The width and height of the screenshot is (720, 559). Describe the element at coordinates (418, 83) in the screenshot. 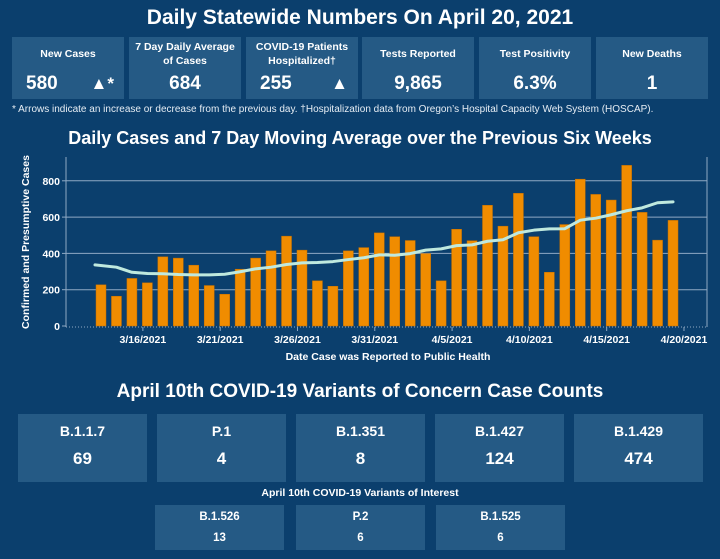

I see `stat-value: 9,865` at that location.